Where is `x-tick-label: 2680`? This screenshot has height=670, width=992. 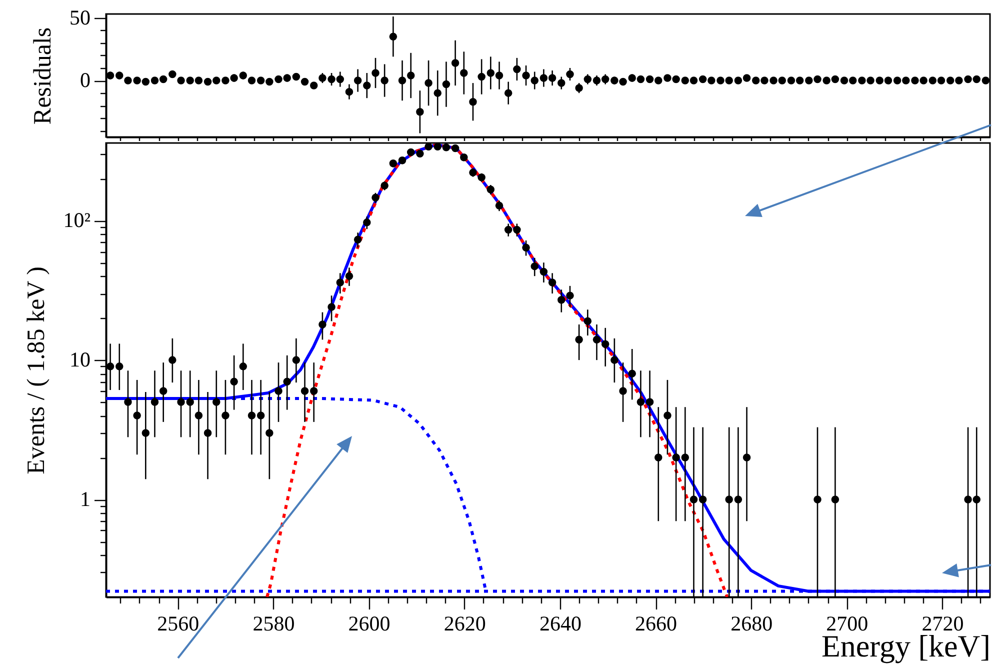
x-tick-label: 2680 is located at coordinates (751, 624).